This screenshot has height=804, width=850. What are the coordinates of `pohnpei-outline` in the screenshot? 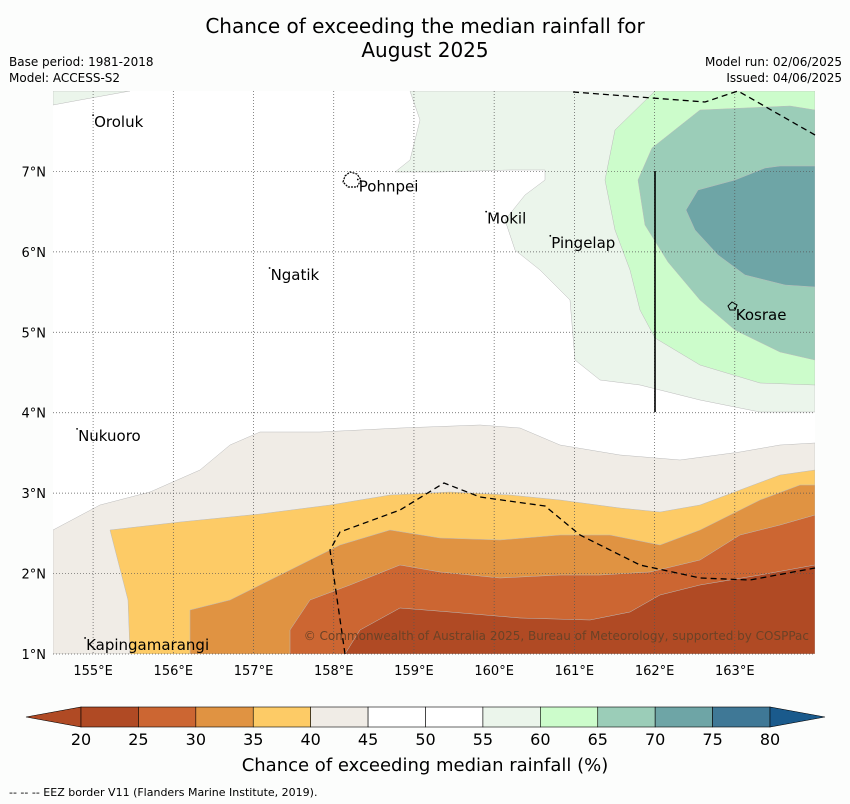 It's located at (352, 179).